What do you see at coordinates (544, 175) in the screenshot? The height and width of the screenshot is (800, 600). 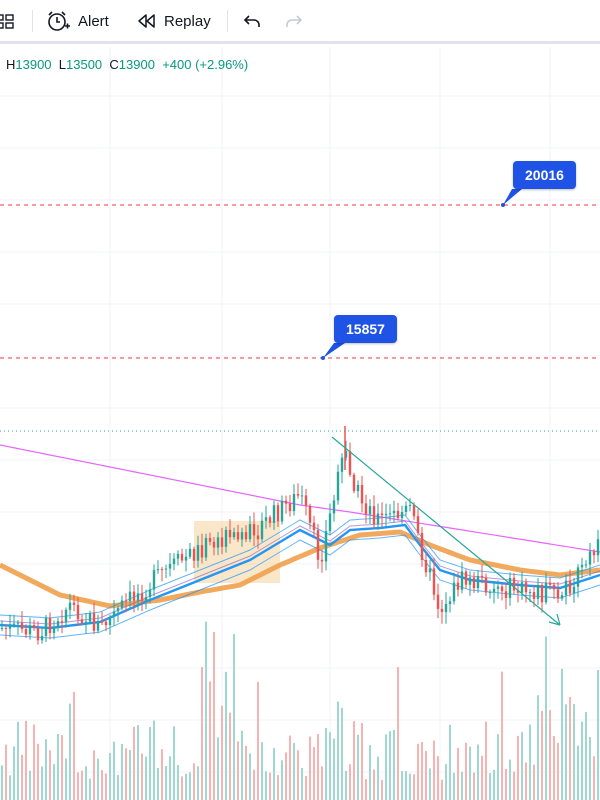 I see `target-callout-upper: 20016` at bounding box center [544, 175].